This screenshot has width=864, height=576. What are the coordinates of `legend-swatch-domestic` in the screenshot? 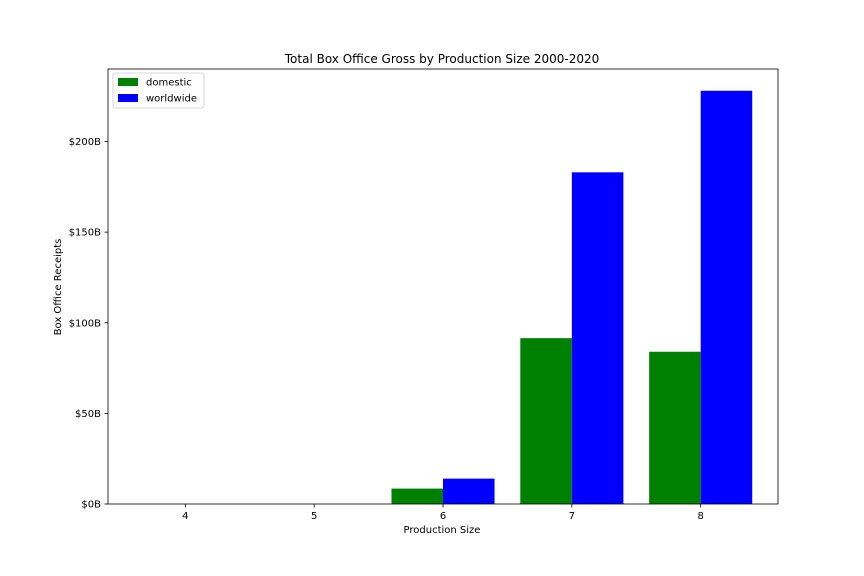 It's located at (128, 82).